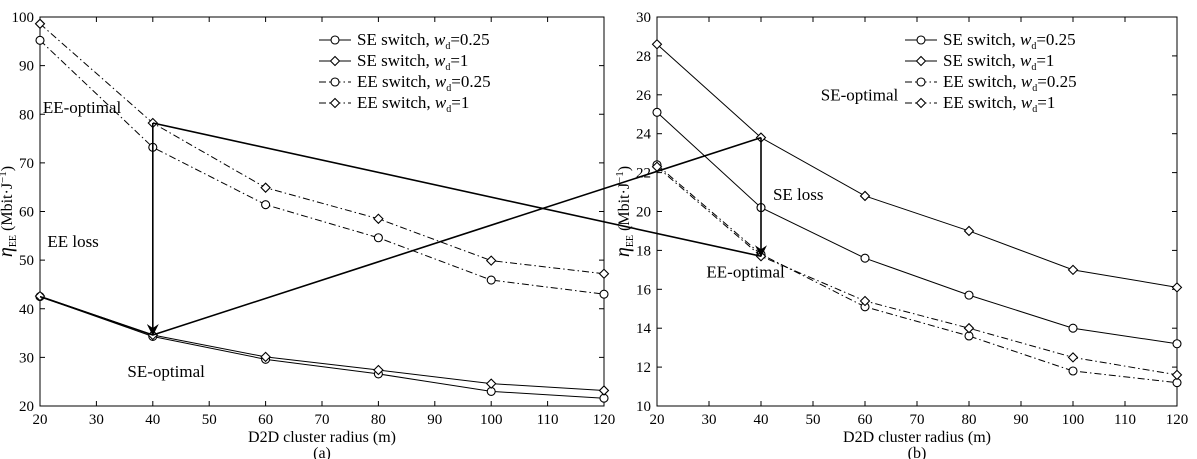 The image size is (1197, 459). Describe the element at coordinates (798, 194) in the screenshot. I see `annotation-label: SE loss` at that location.